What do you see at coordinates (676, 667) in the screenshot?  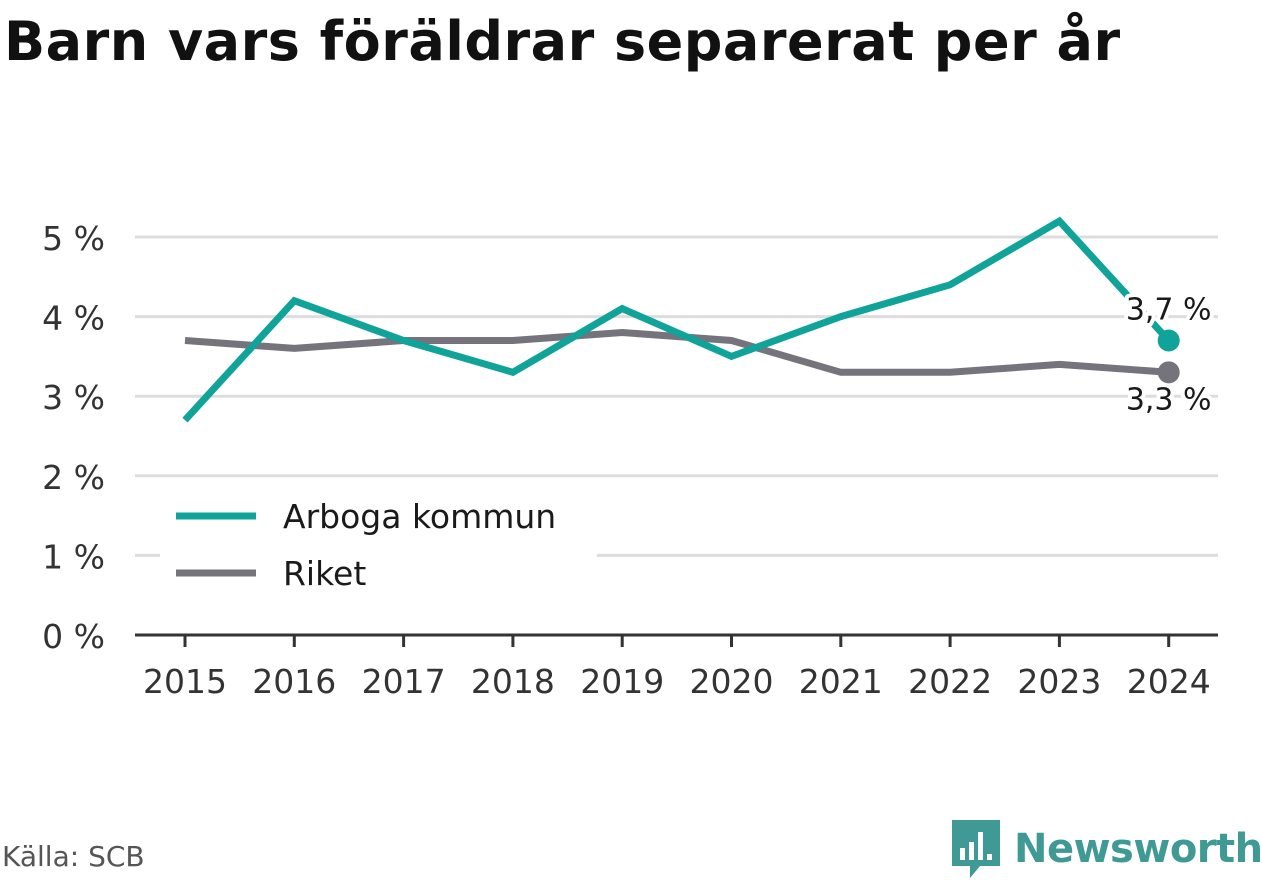 I see `x-axis: 2015 2016 2017 2018 2019 2020 2021 2022 2023 2024` at bounding box center [676, 667].